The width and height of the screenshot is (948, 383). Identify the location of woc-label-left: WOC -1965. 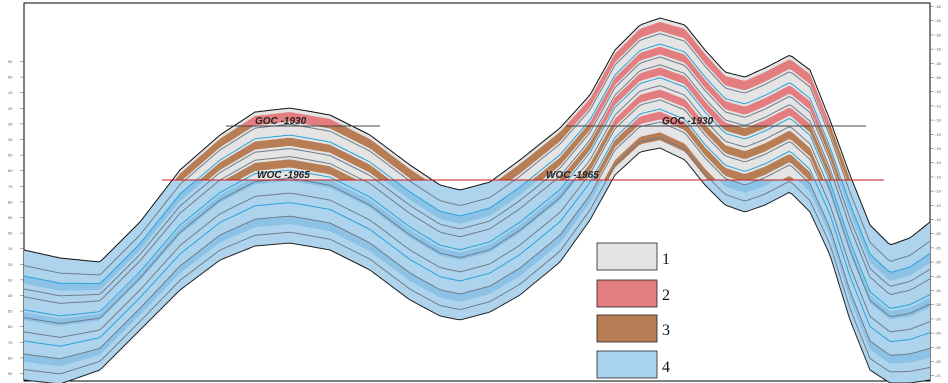
(283, 175).